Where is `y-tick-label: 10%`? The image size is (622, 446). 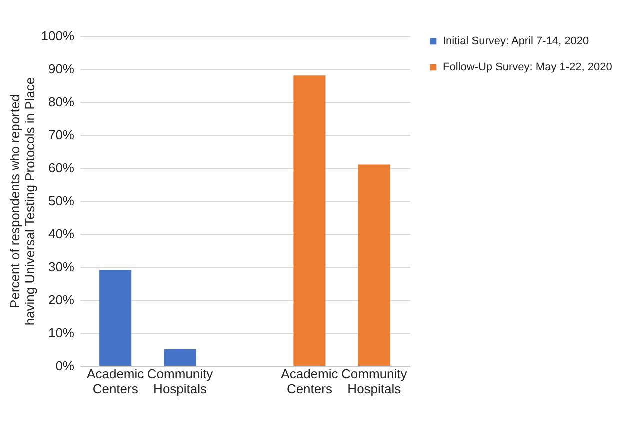 y-tick-label: 10% is located at coordinates (61, 333).